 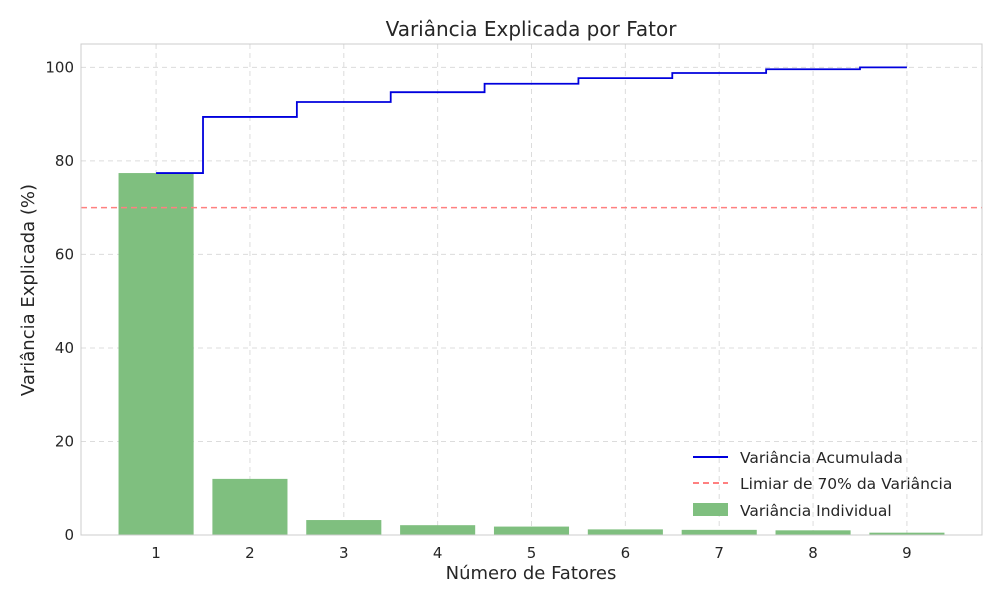 What do you see at coordinates (344, 553) in the screenshot?
I see `x-tick-label: 3` at bounding box center [344, 553].